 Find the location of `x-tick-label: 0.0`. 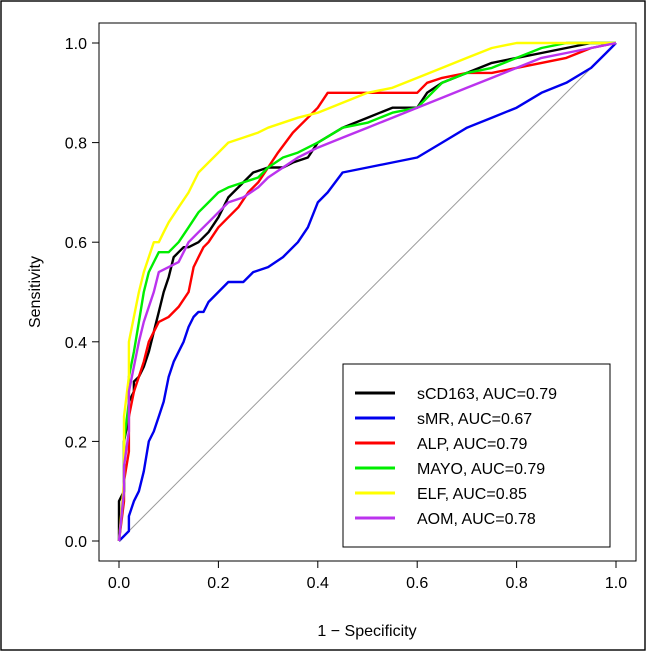

x-tick-label: 0.0 is located at coordinates (119, 583).